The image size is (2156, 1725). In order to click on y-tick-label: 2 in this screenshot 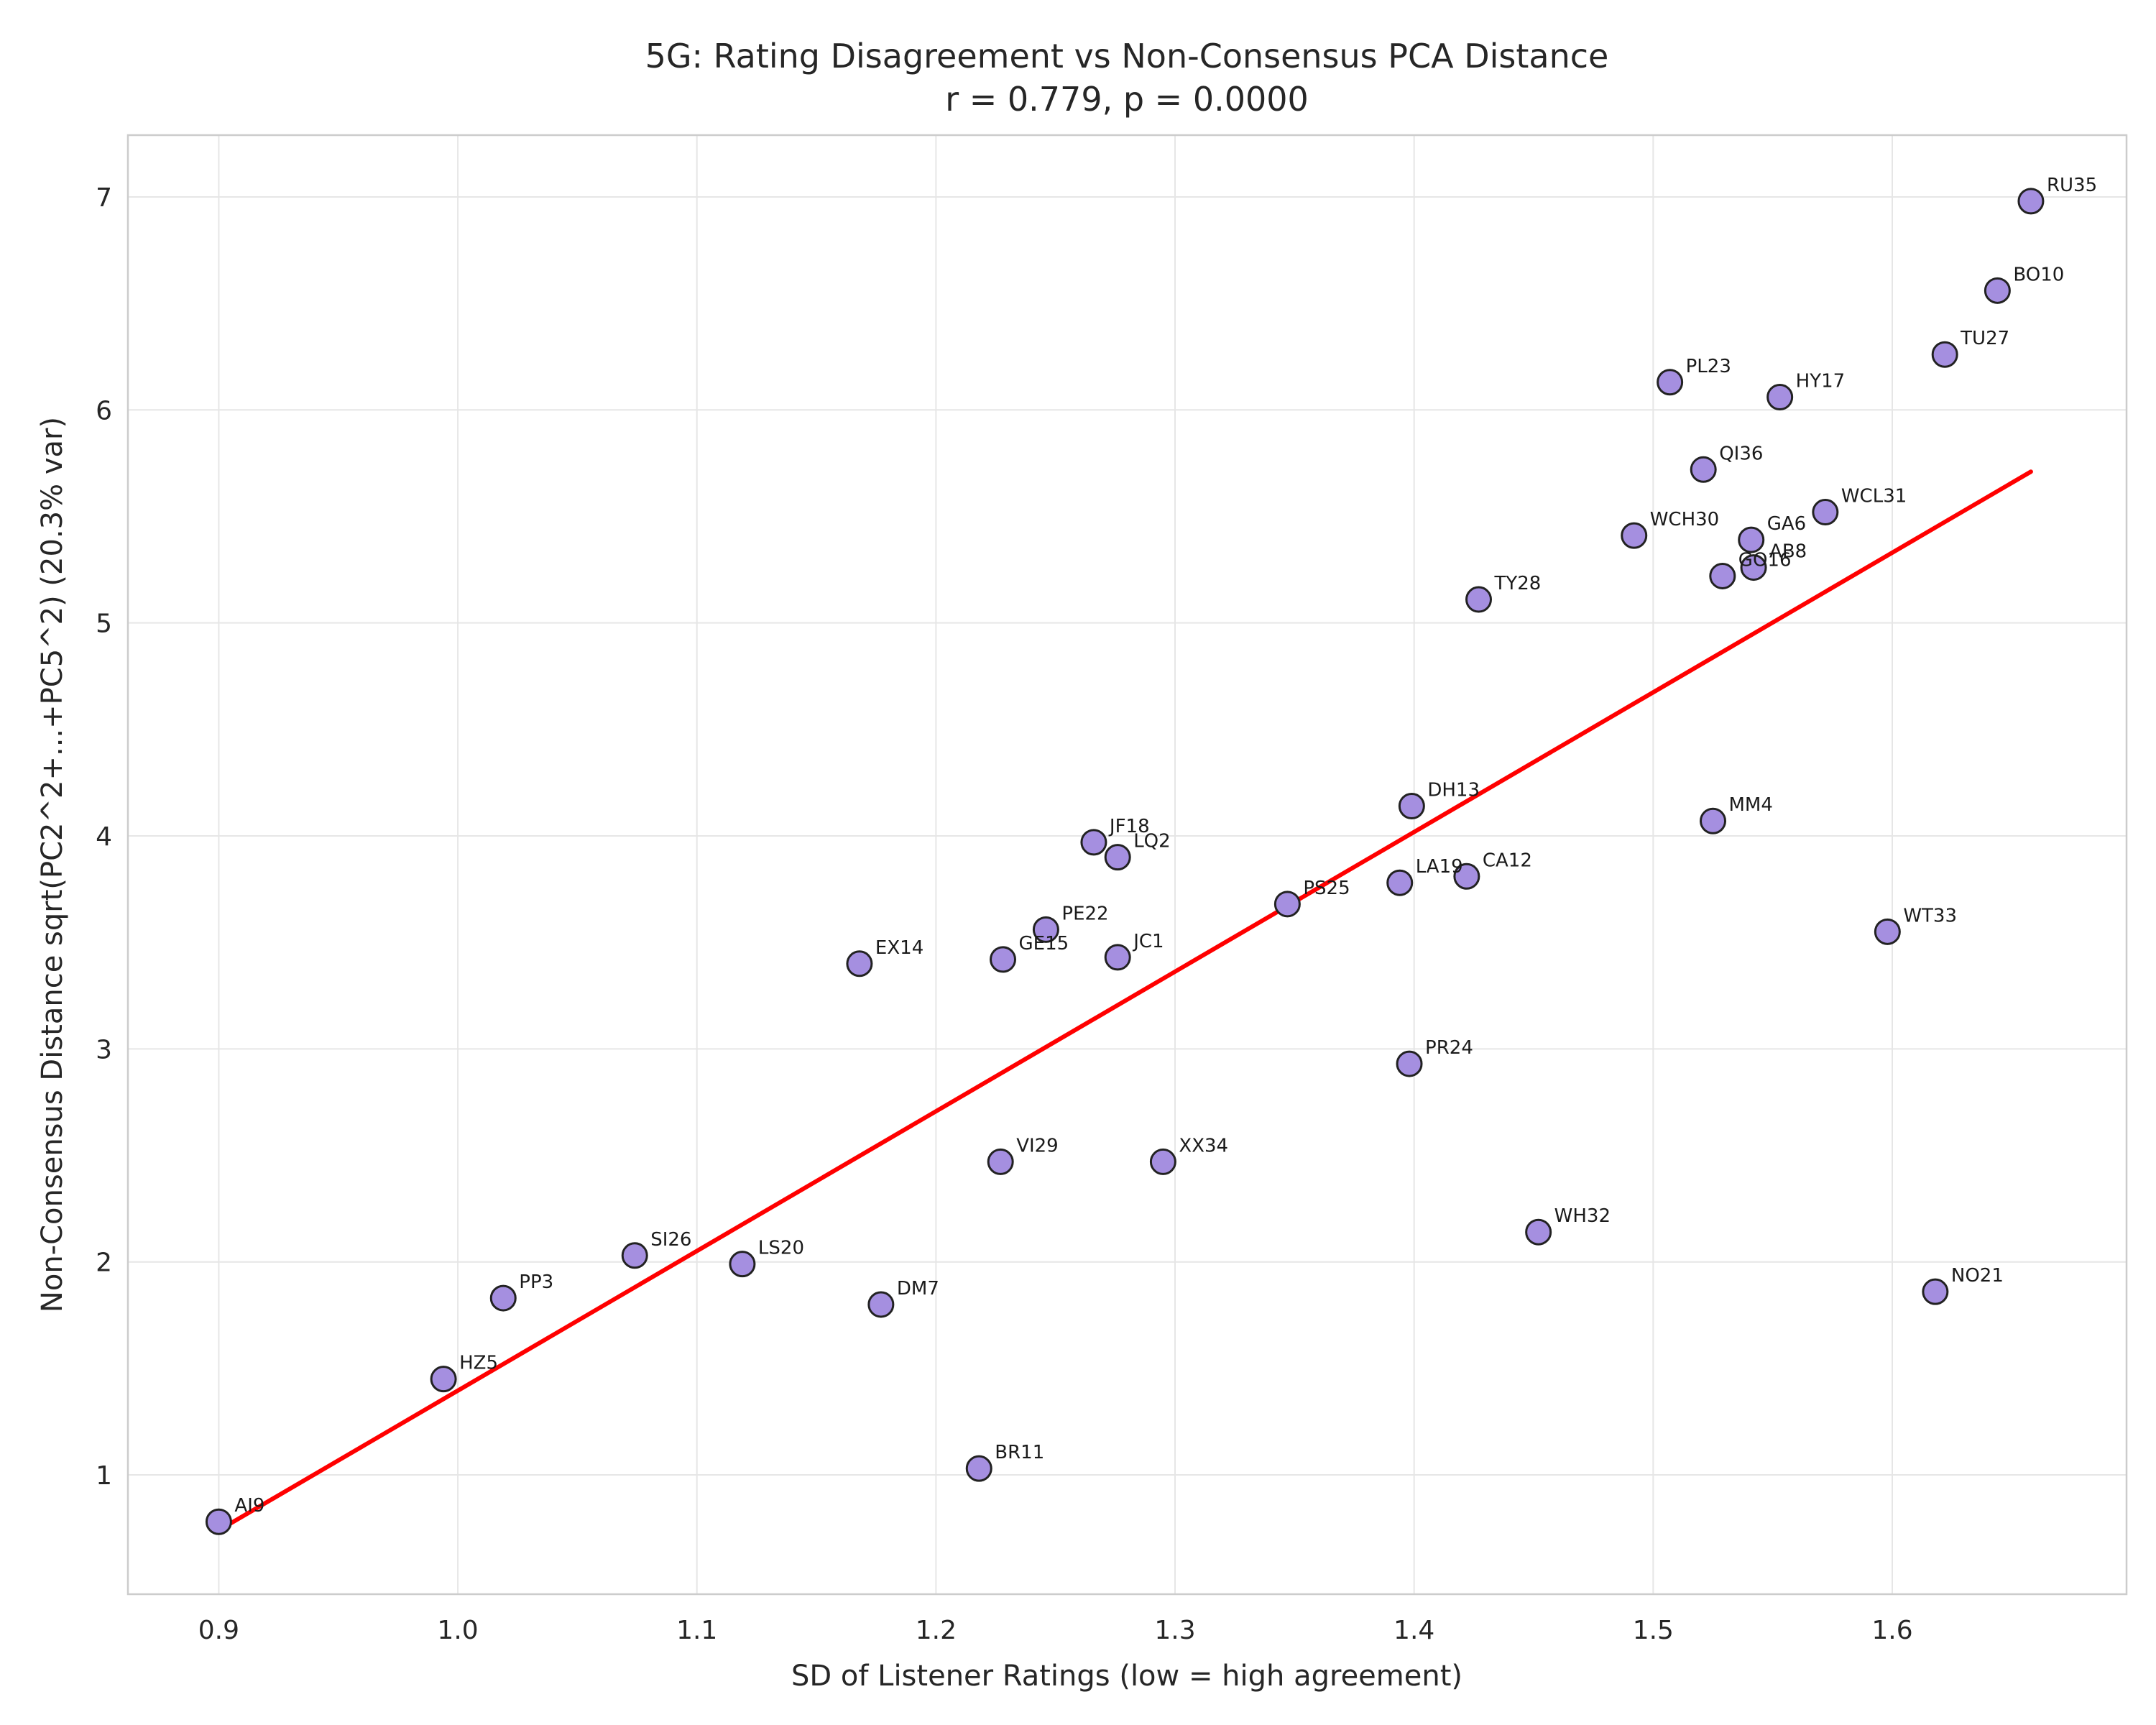, I will do `click(104, 1263)`.